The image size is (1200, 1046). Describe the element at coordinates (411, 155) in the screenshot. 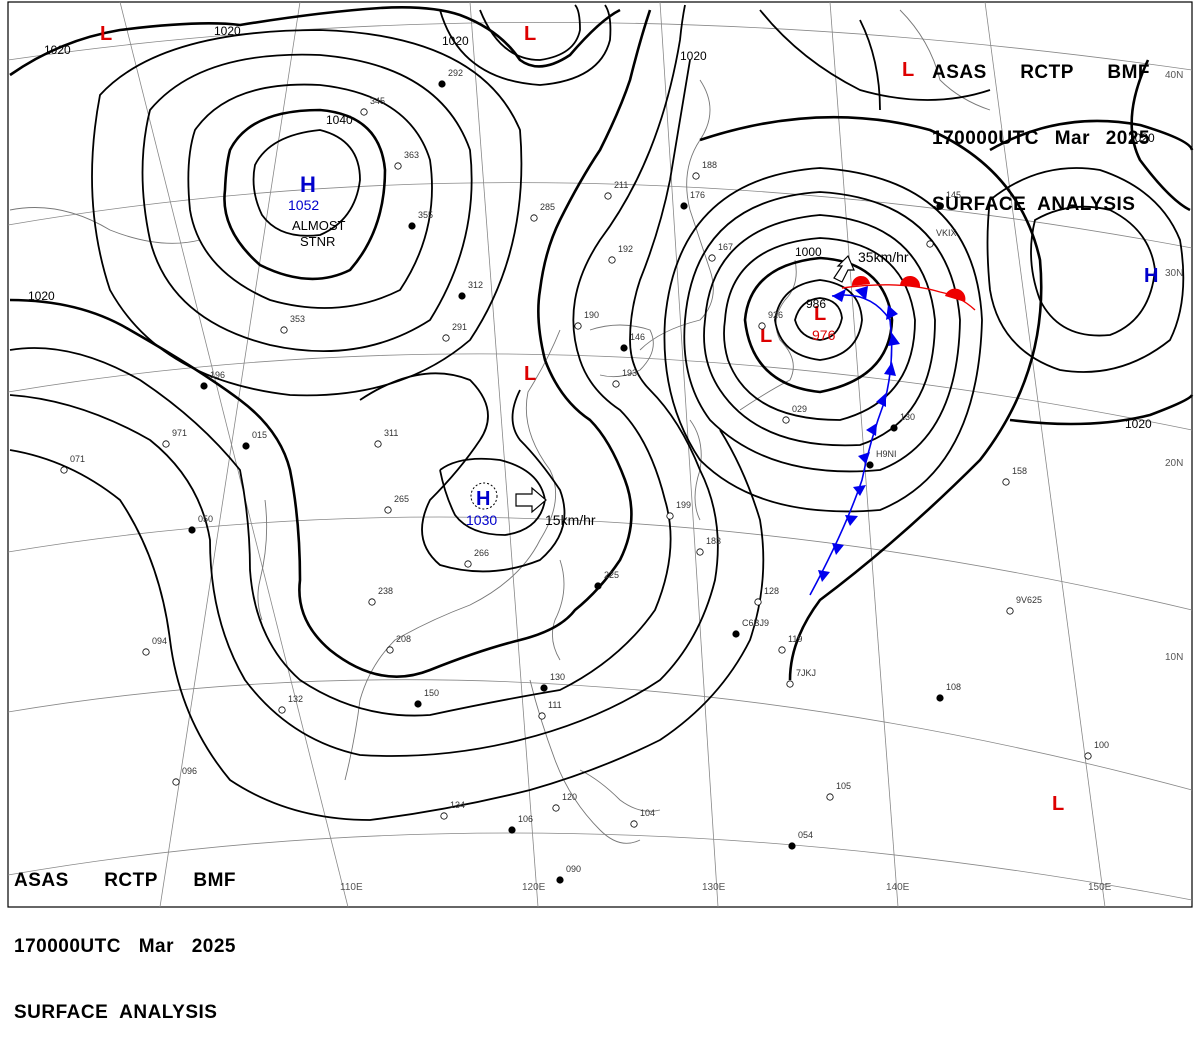

I see `station-label: 363` at that location.